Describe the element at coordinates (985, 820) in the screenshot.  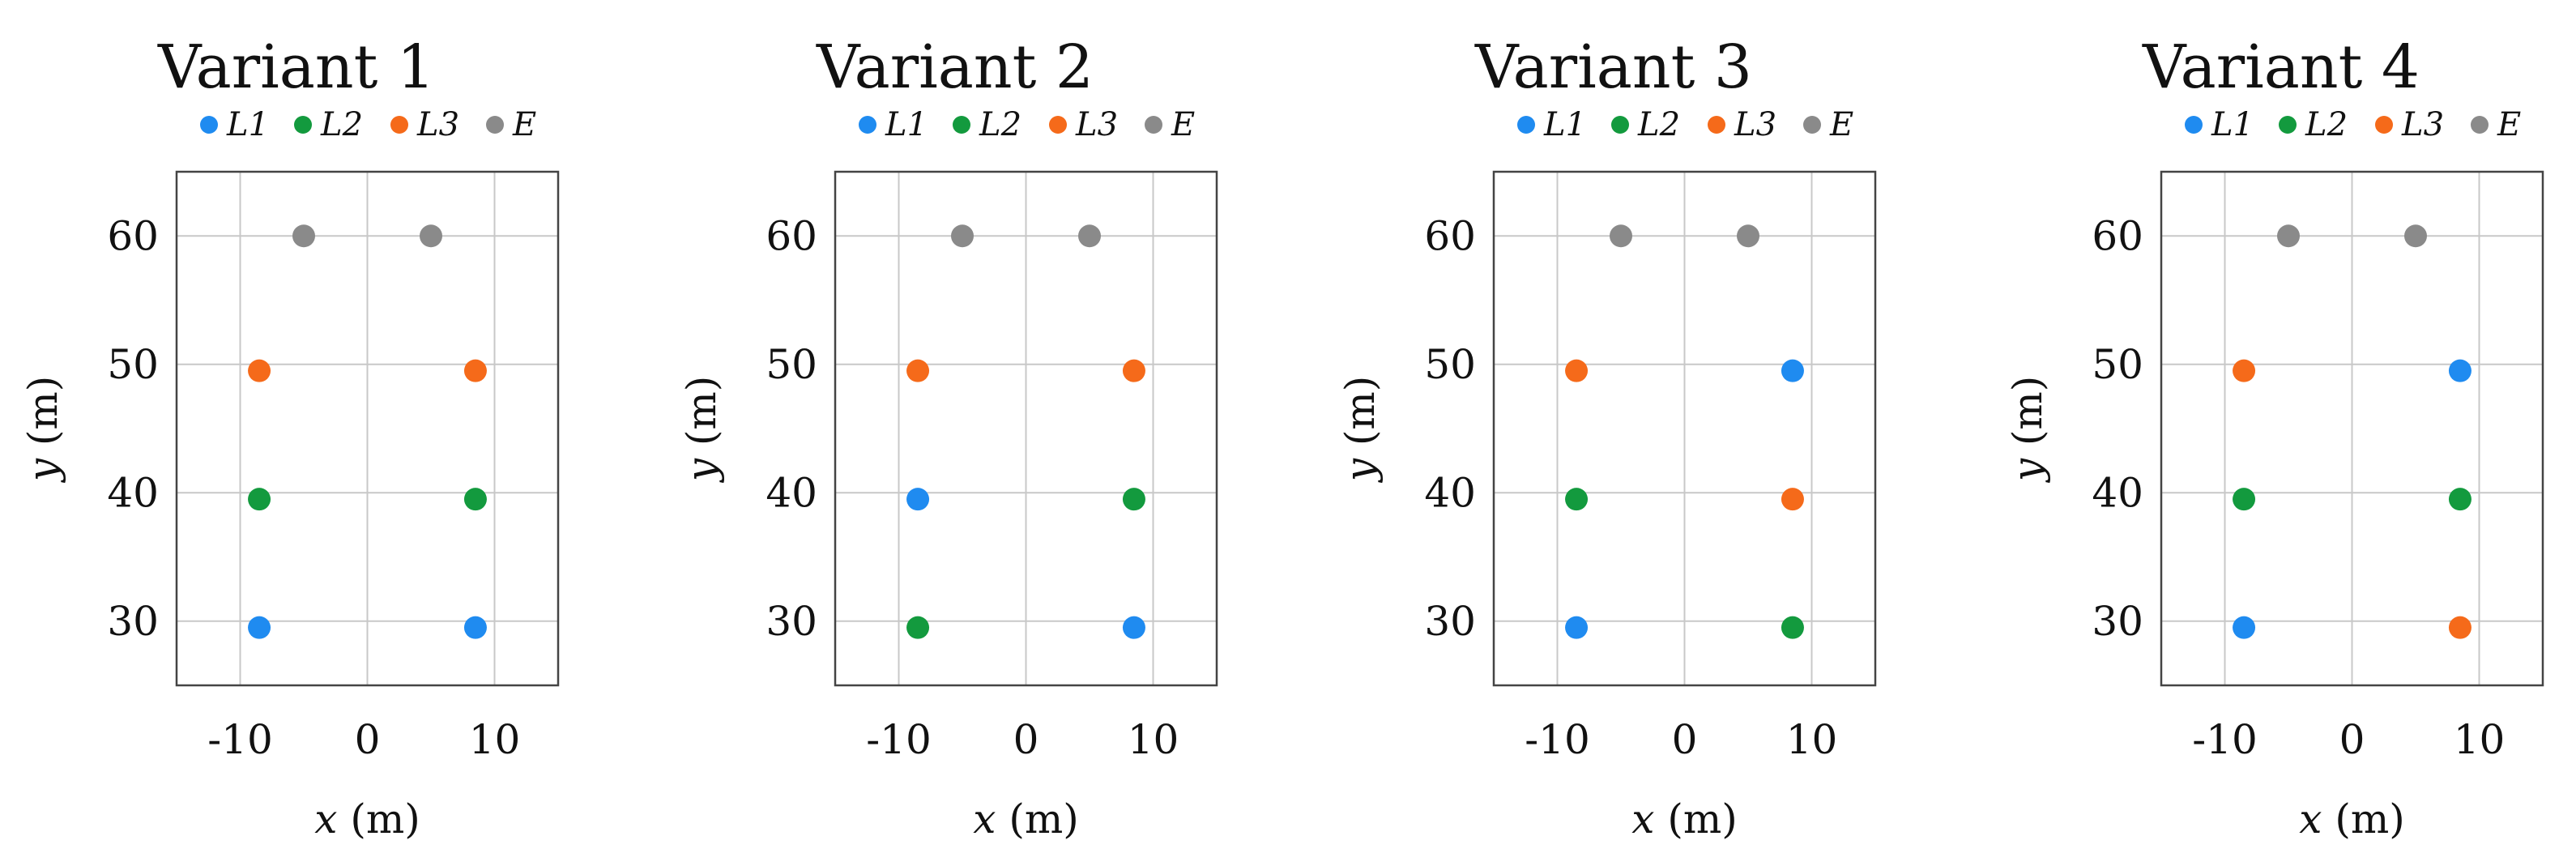
I see `x-axis-variable: x` at that location.